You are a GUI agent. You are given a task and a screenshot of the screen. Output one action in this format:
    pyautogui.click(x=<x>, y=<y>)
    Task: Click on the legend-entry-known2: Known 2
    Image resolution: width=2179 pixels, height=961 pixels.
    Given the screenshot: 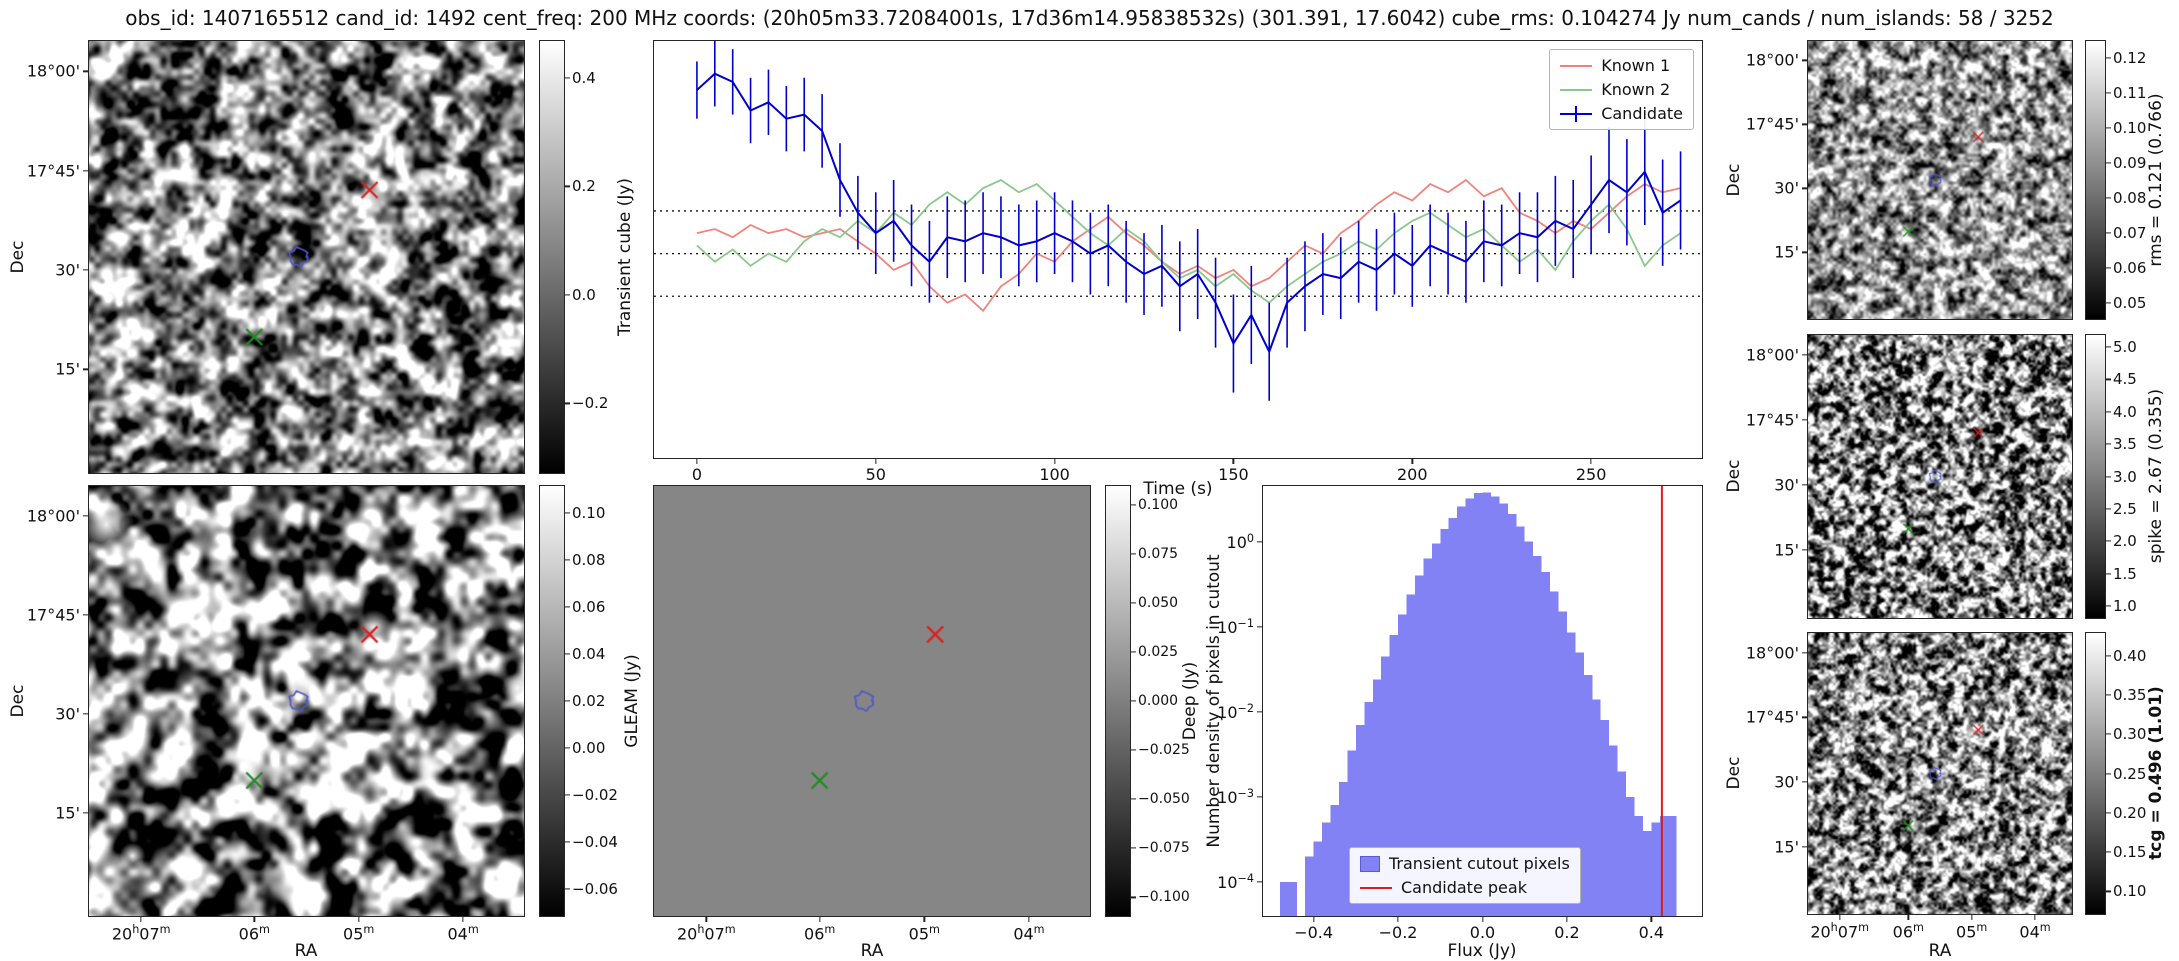 What is the action you would take?
    pyautogui.click(x=1621, y=89)
    